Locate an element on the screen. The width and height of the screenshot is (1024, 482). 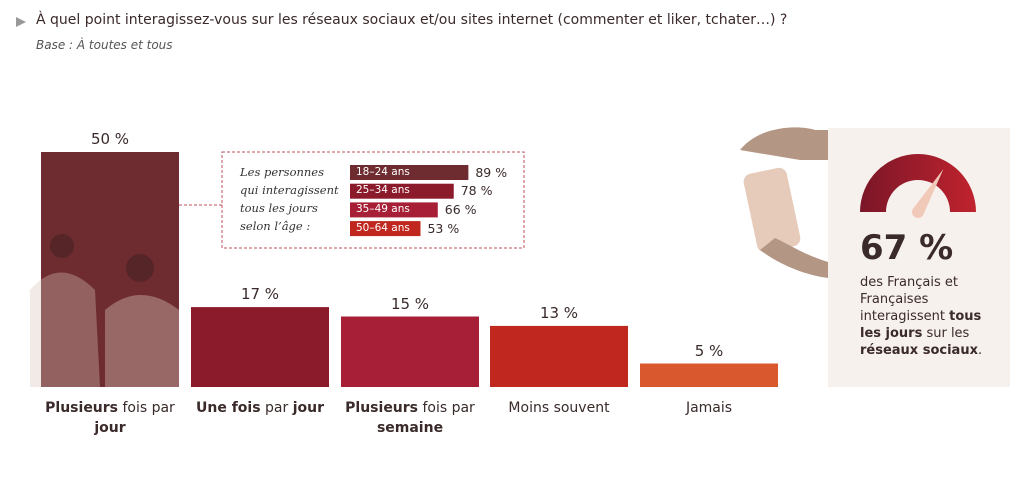
age-label: 25–34 ans is located at coordinates (383, 190).